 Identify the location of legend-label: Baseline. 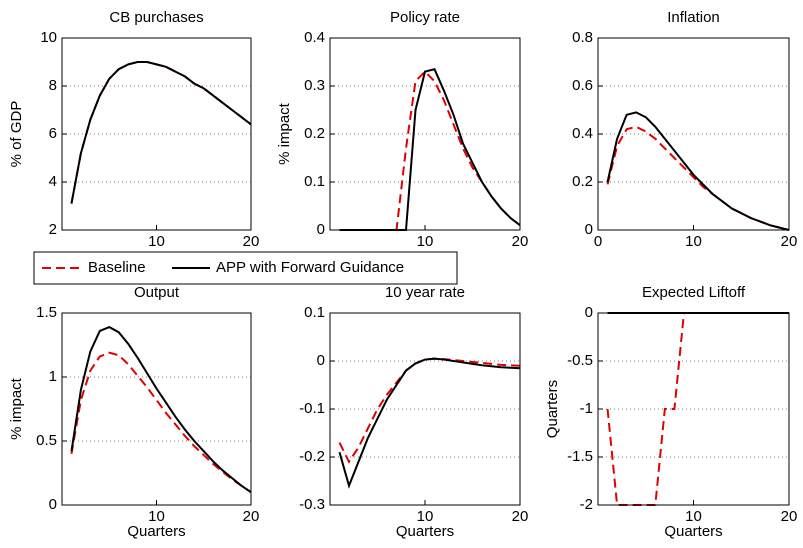
(117, 267).